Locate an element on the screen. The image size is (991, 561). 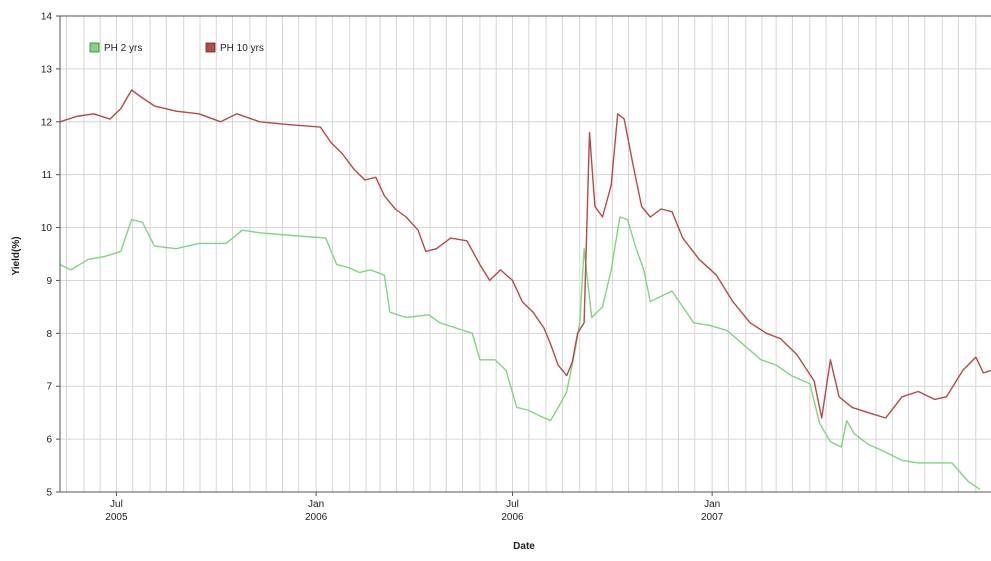
x-tick-label-0-year: 2005 is located at coordinates (116, 517).